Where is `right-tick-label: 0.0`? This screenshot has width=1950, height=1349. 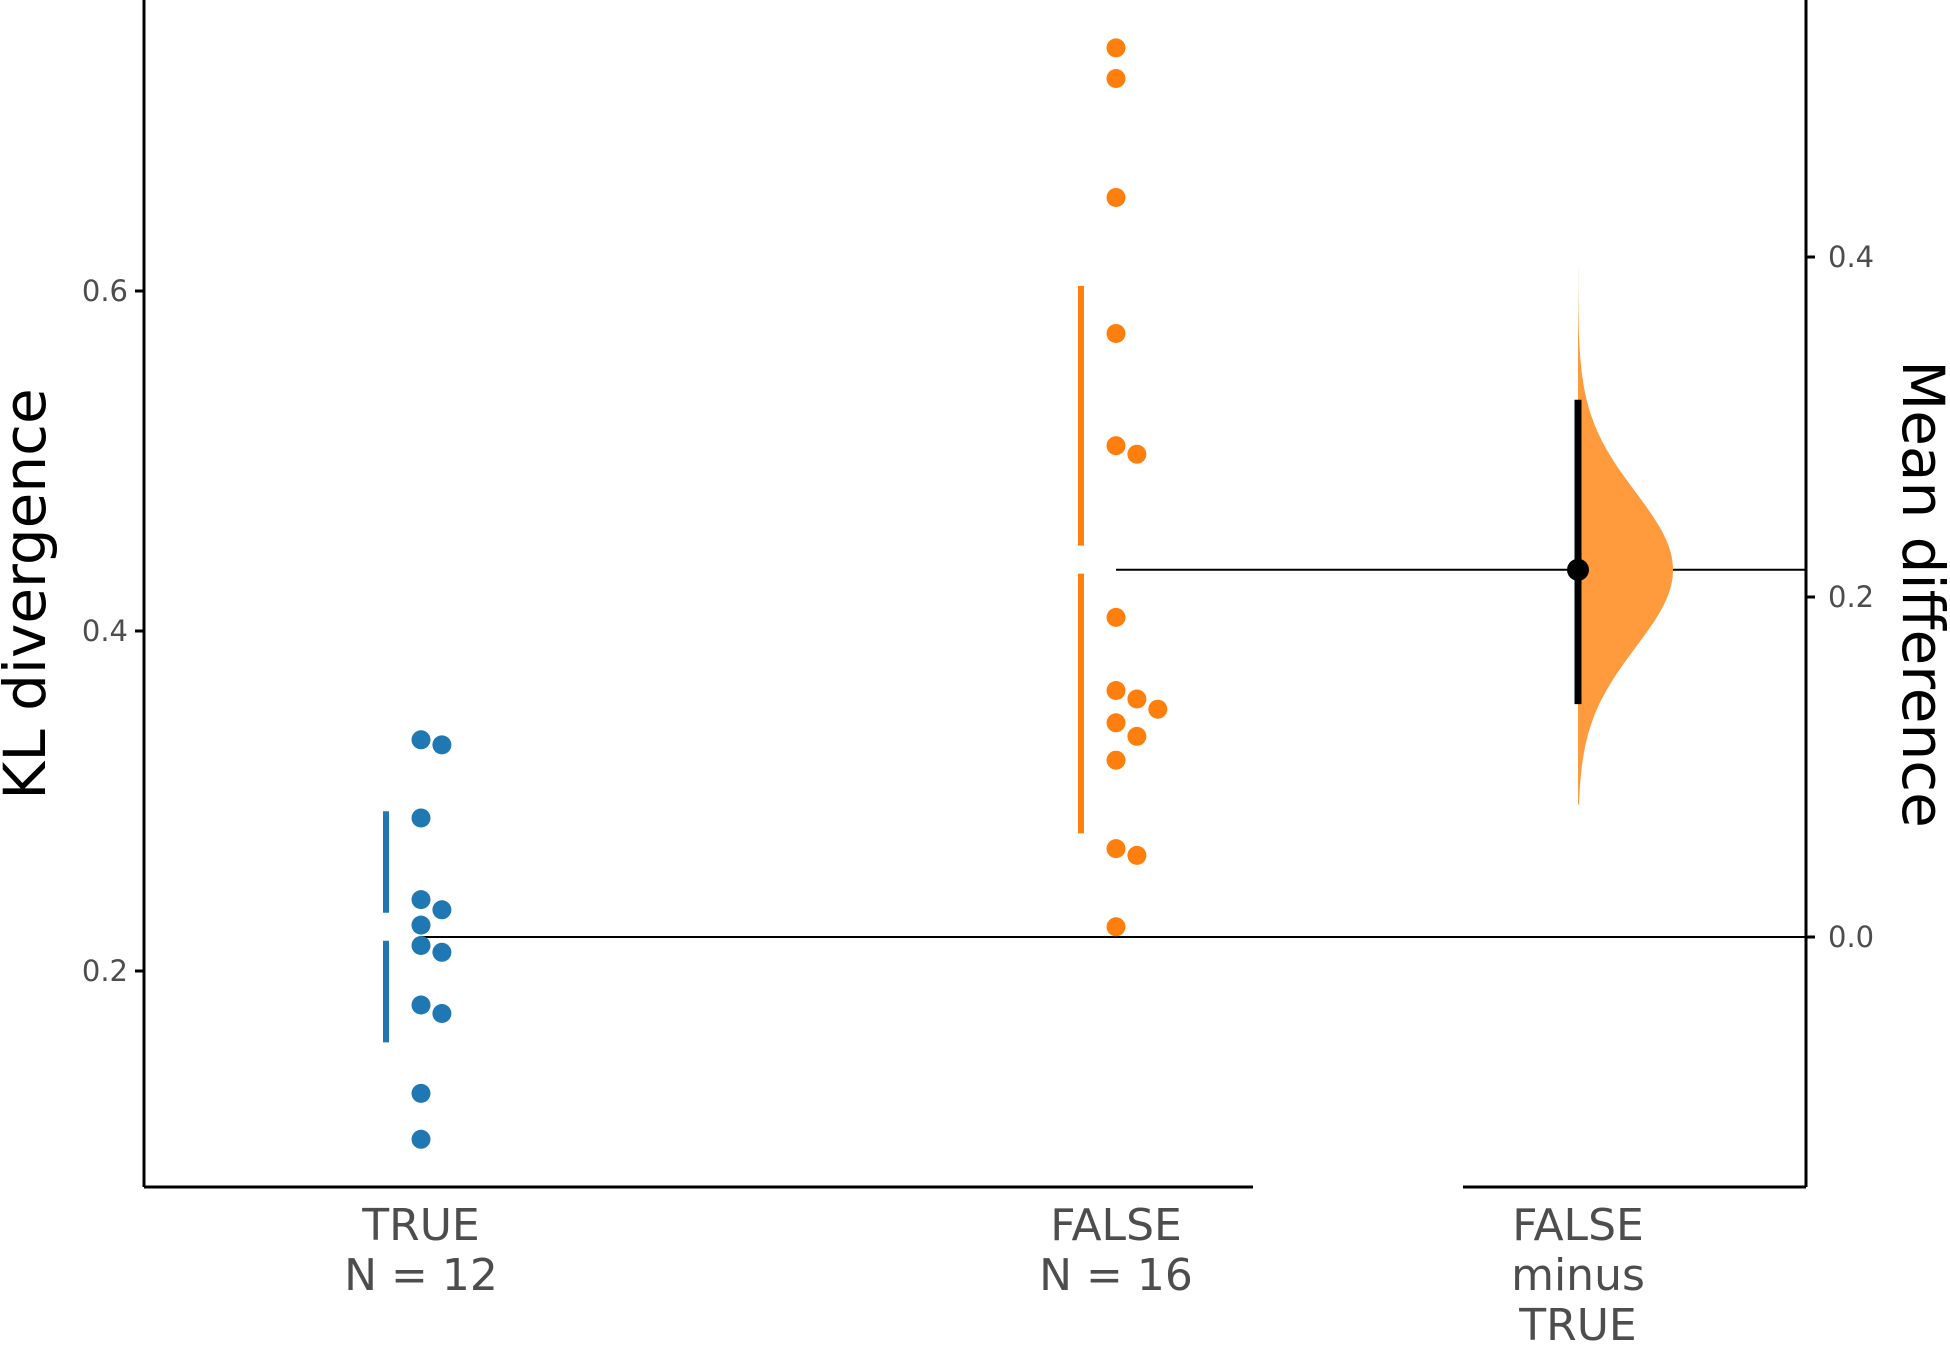 right-tick-label: 0.0 is located at coordinates (1851, 937).